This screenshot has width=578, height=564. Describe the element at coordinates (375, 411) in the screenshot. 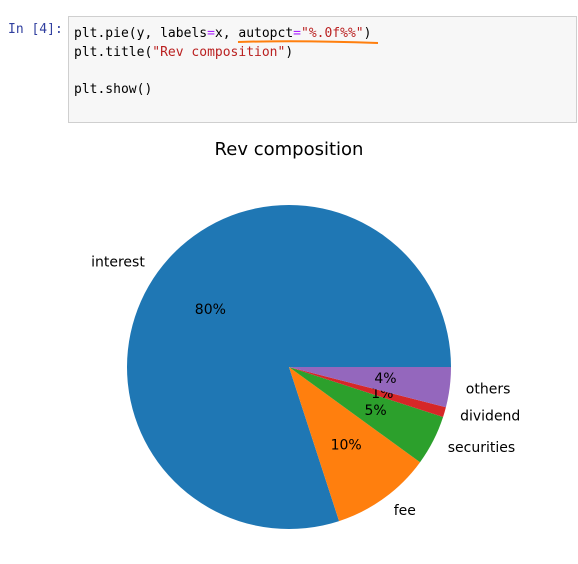

I see `pct-label: 5%` at that location.